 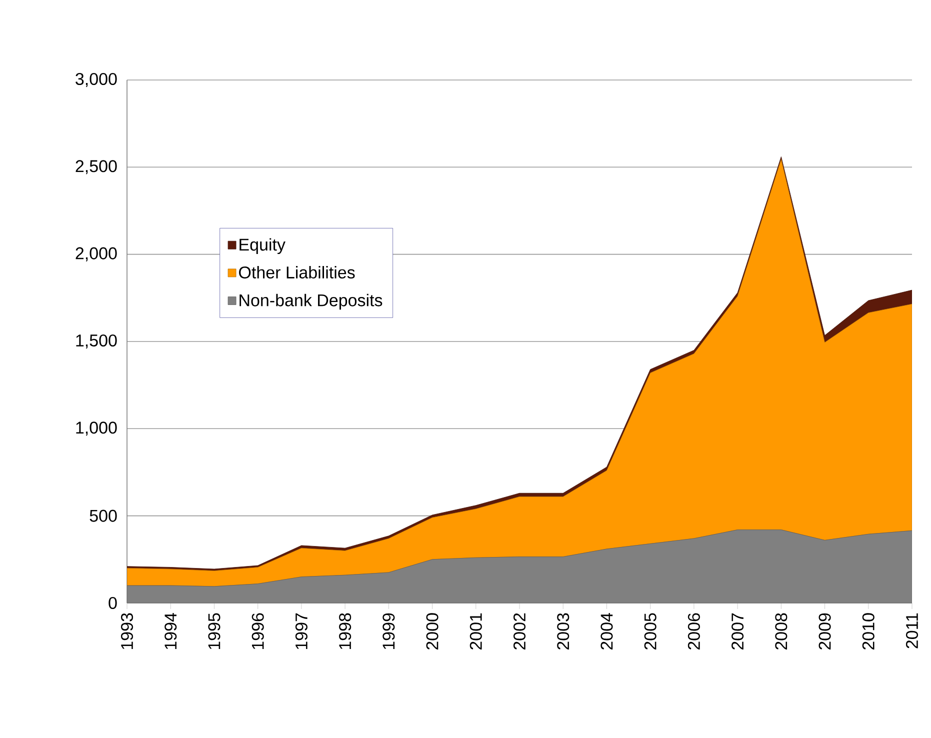 What do you see at coordinates (694, 631) in the screenshot?
I see `x-tick-label: 2006` at bounding box center [694, 631].